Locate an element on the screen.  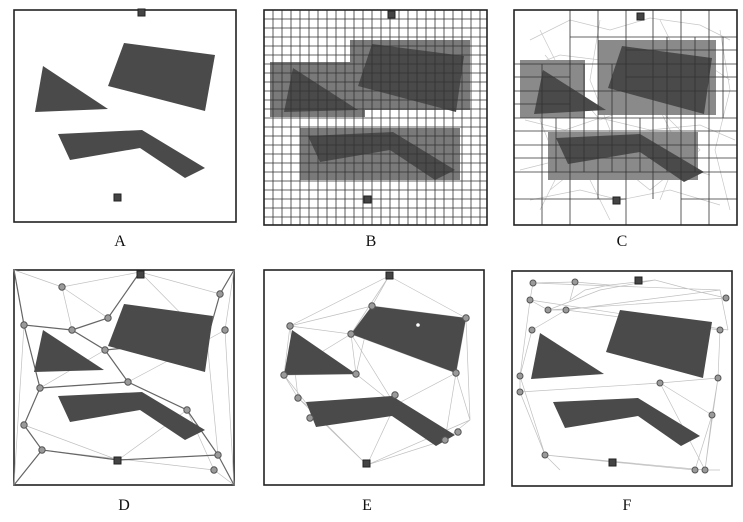
panel-label-e: E is located at coordinates (367, 505).